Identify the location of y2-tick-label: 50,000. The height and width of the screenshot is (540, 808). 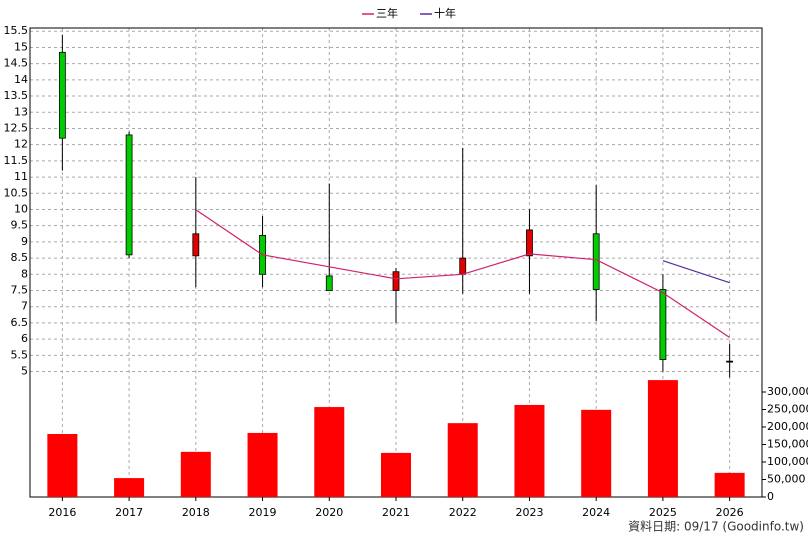
(786, 479).